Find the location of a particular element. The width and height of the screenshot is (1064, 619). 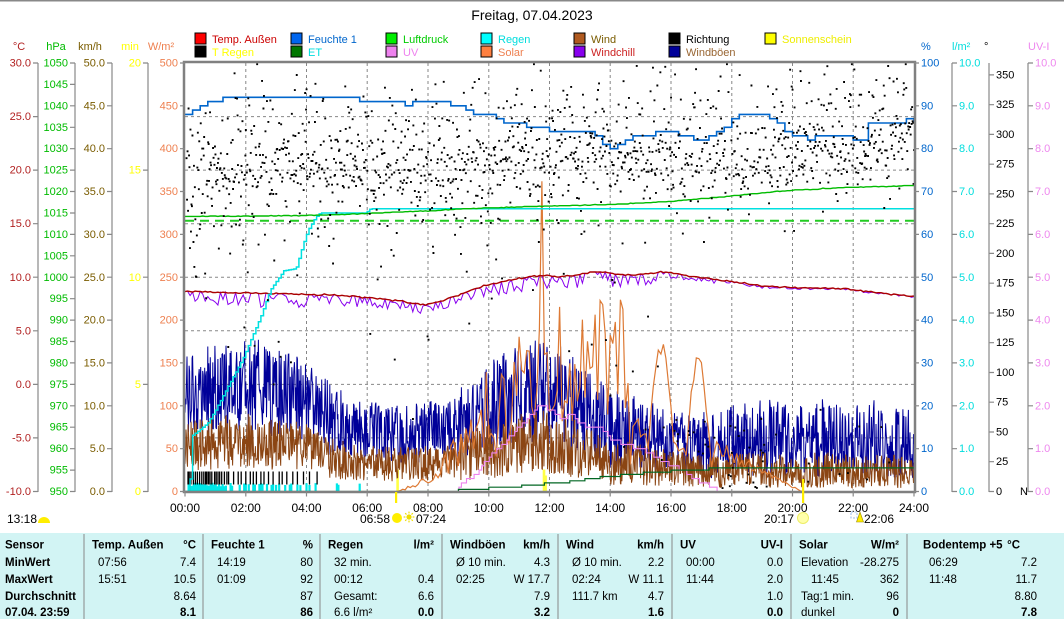

svg-text: 1005 is located at coordinates (56, 256).